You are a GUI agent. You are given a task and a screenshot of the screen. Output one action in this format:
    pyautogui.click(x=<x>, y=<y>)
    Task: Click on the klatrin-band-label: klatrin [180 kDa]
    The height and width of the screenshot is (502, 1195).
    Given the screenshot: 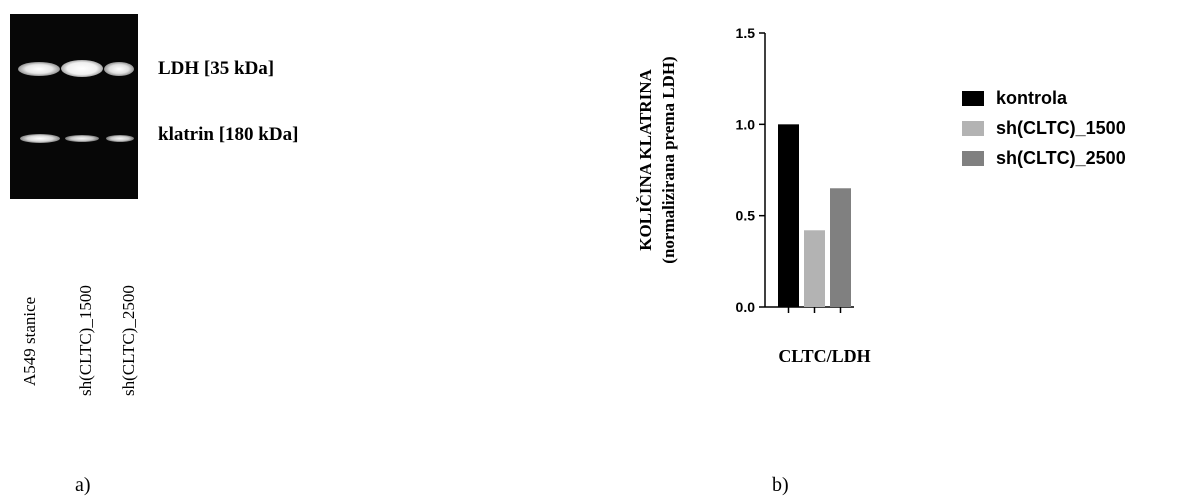 What is the action you would take?
    pyautogui.click(x=228, y=134)
    